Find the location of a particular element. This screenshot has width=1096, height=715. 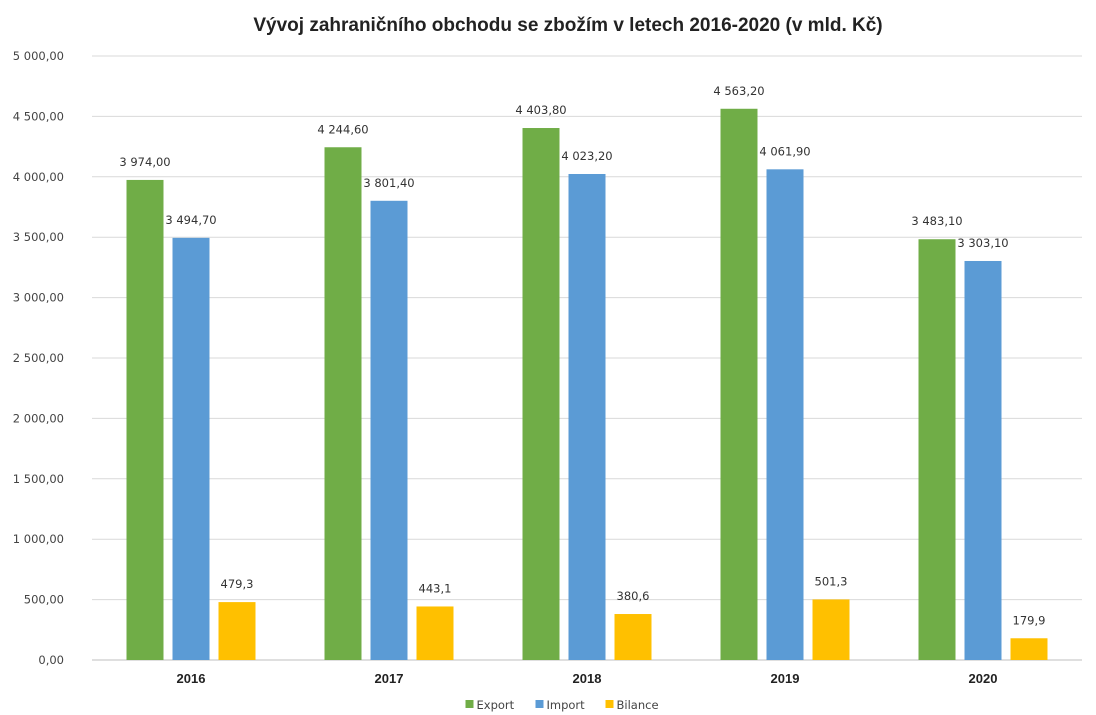

y-tick-label: 2 500,00 is located at coordinates (38, 358).